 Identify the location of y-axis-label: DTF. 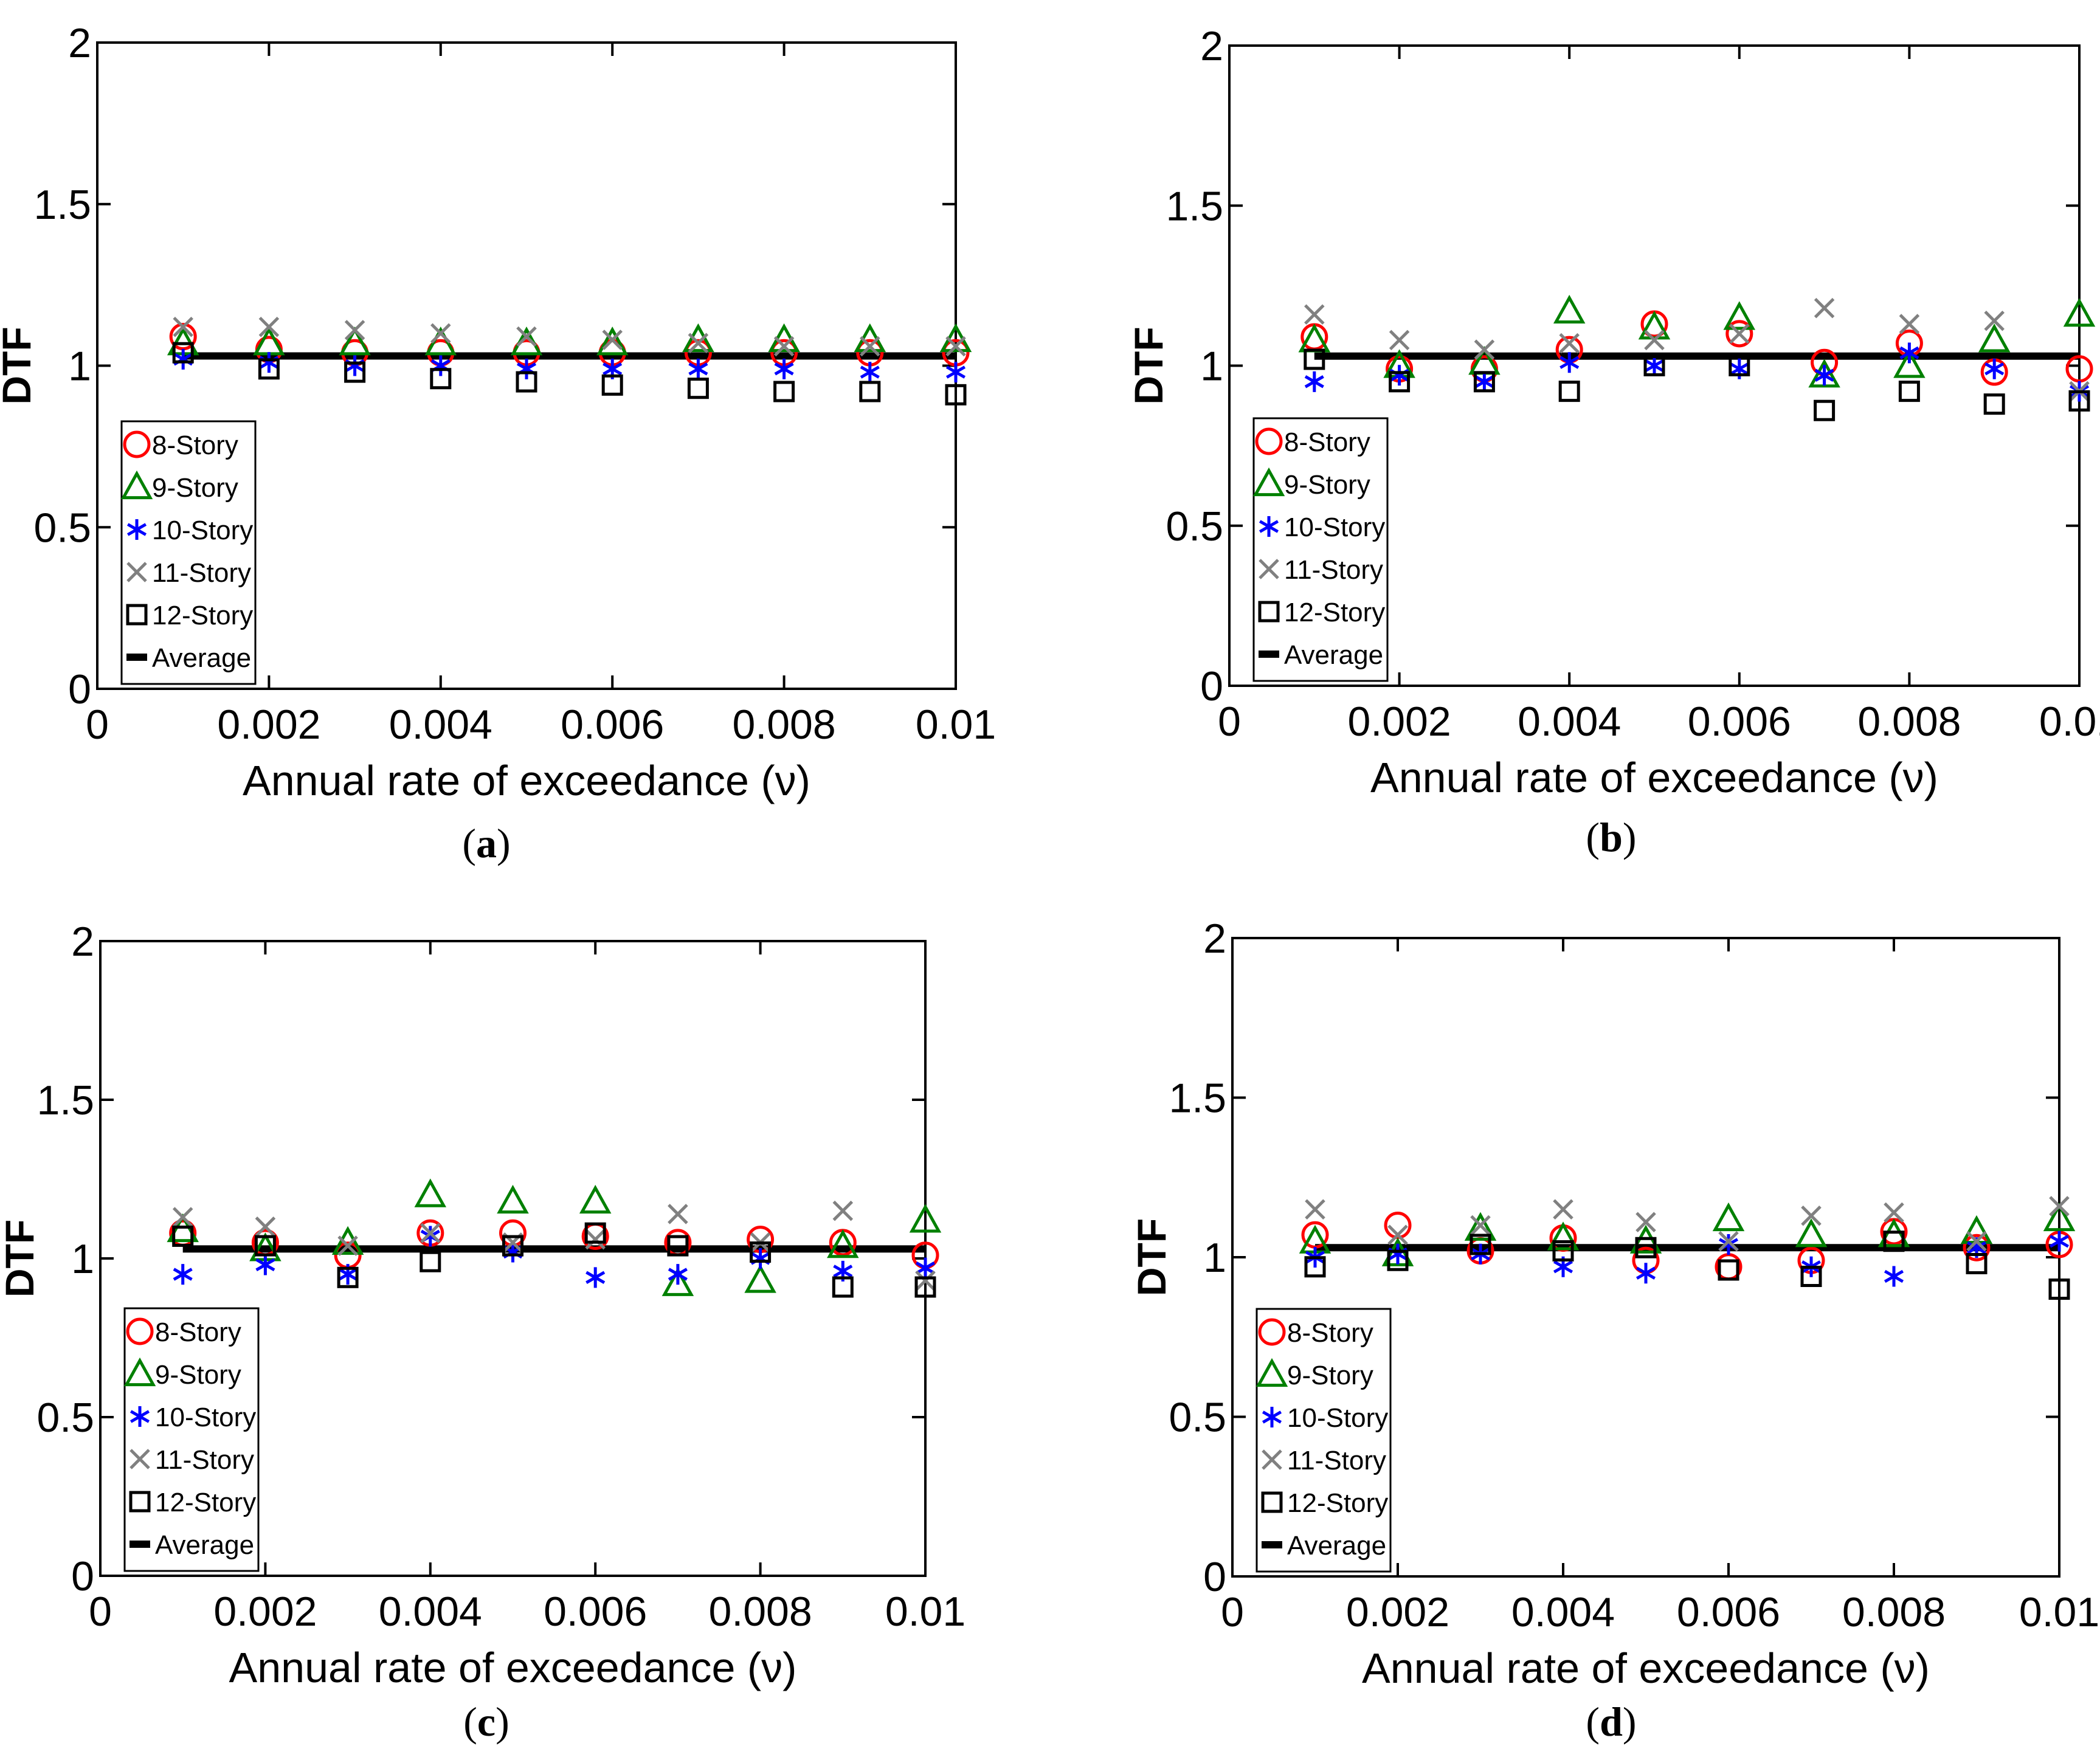
(1151, 1257).